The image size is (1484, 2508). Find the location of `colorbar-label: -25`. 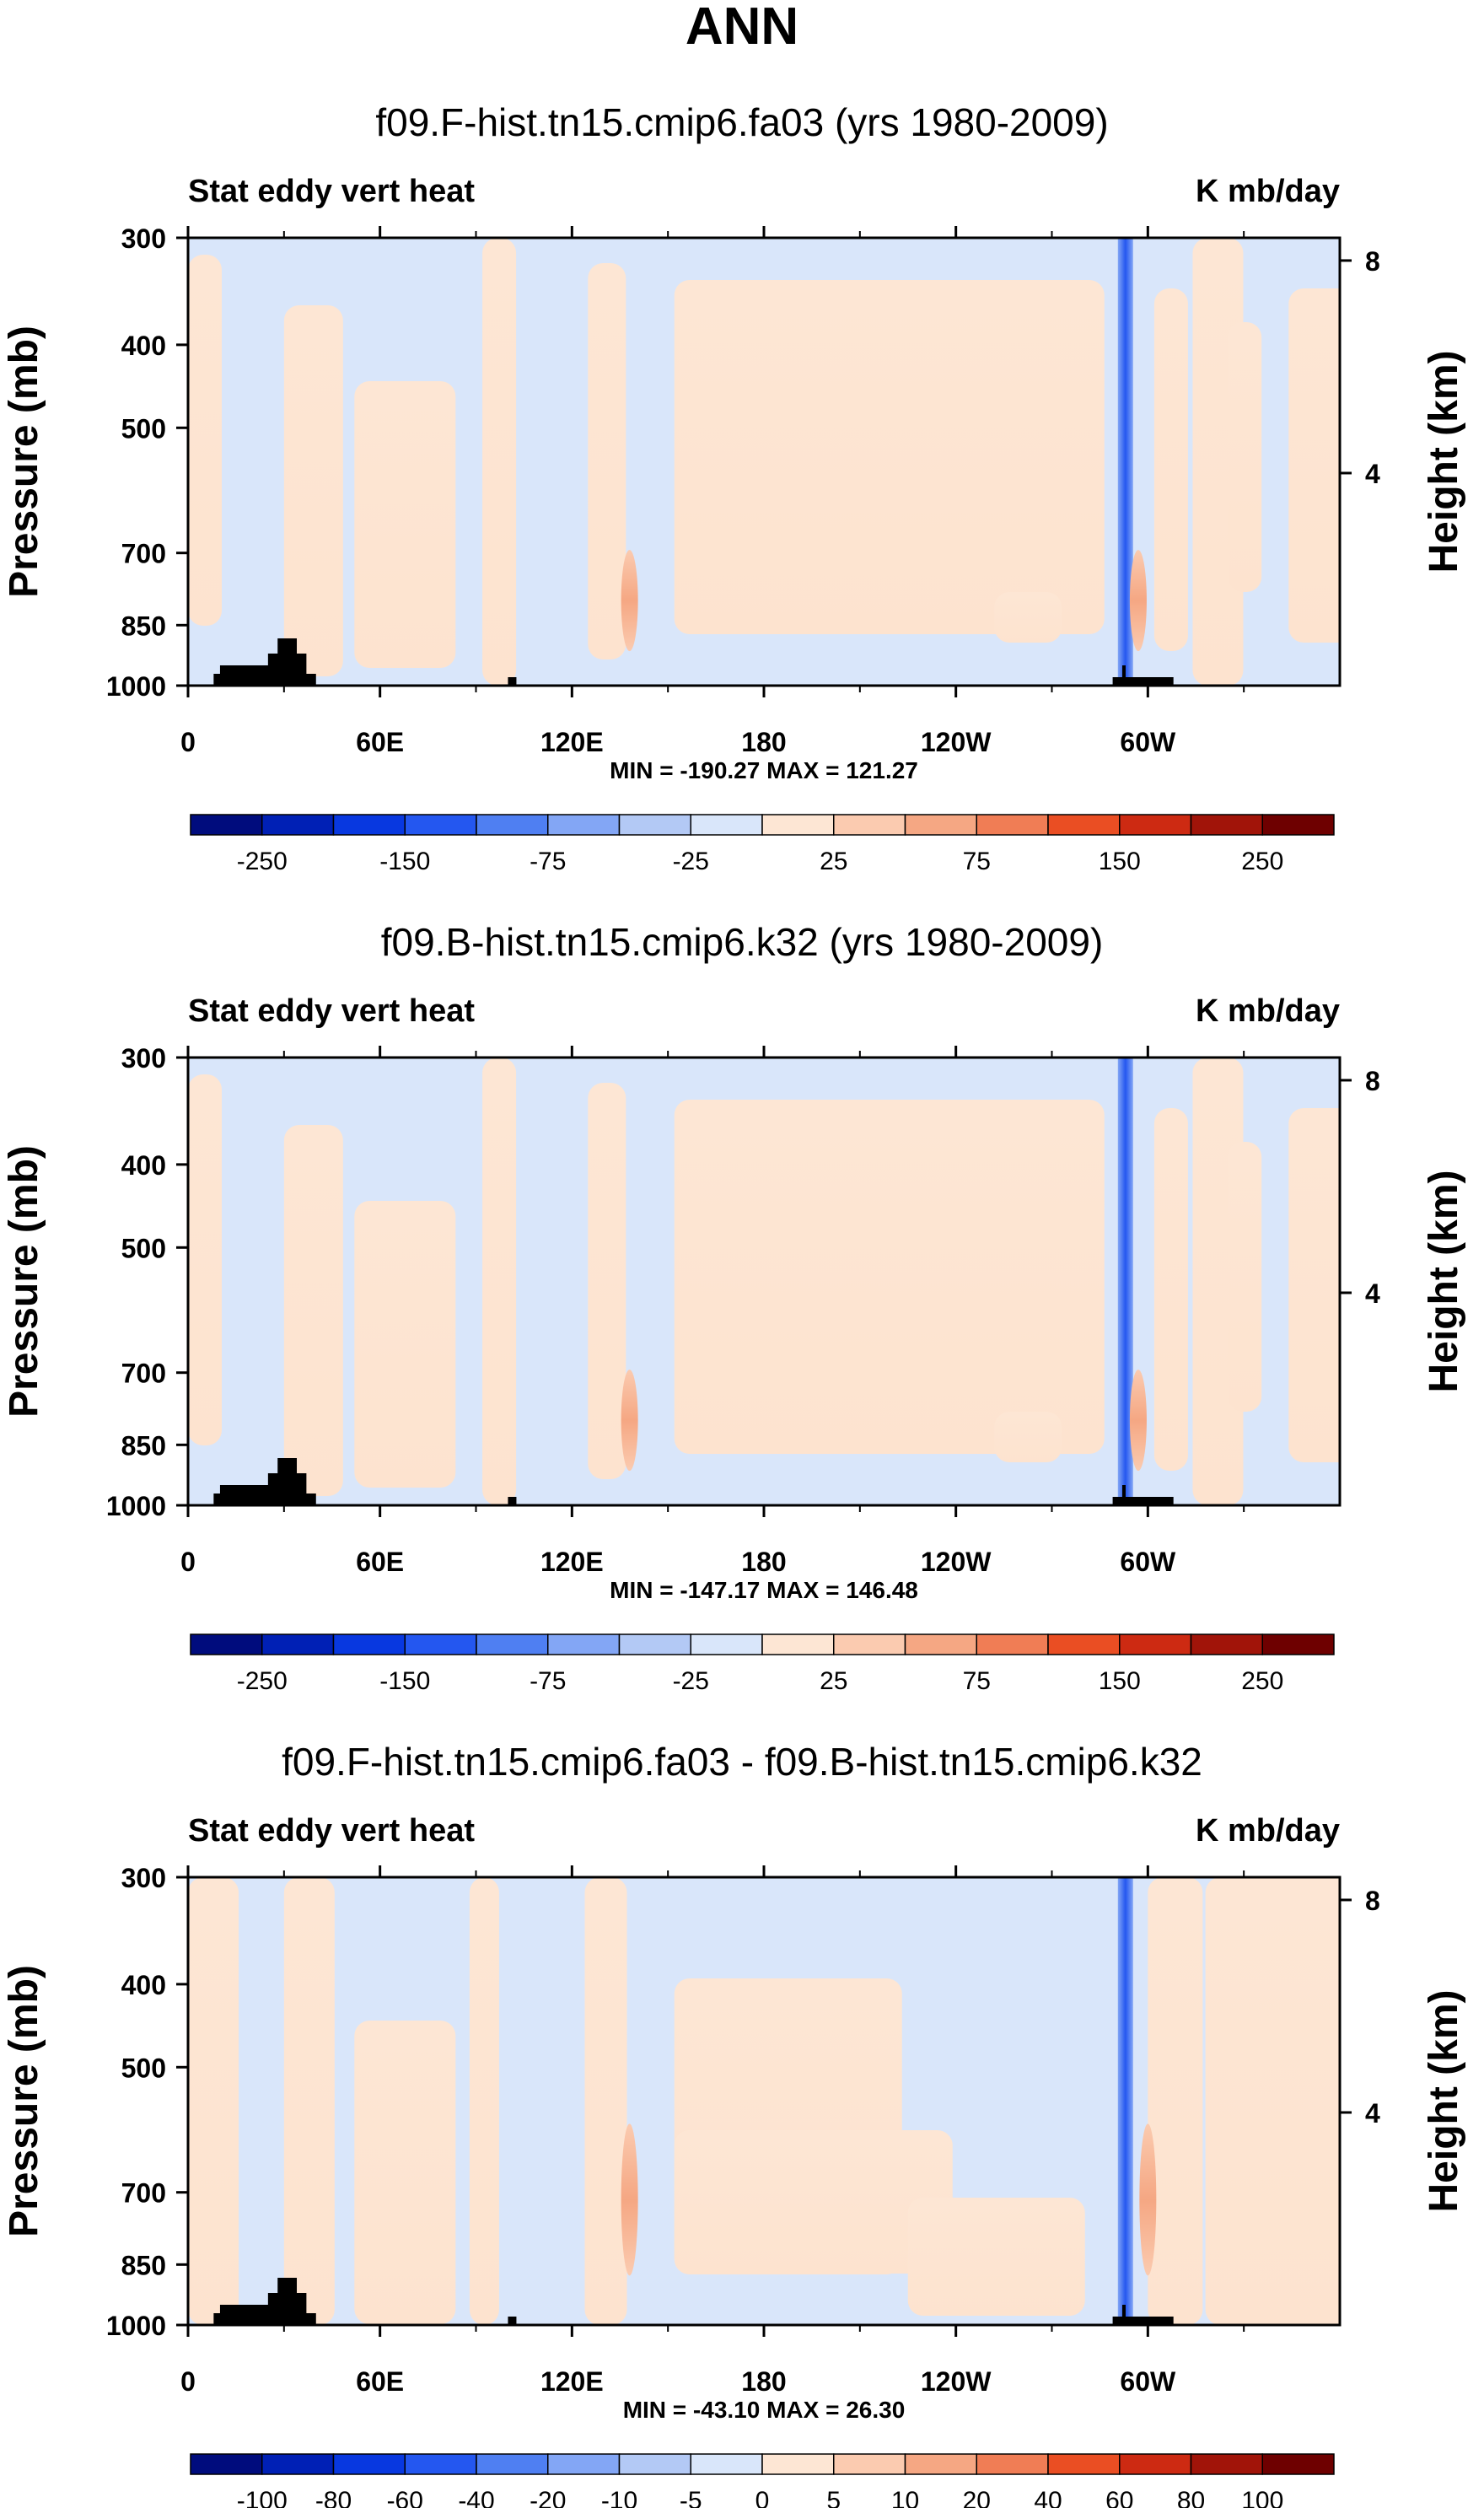

colorbar-label: -25 is located at coordinates (691, 861).